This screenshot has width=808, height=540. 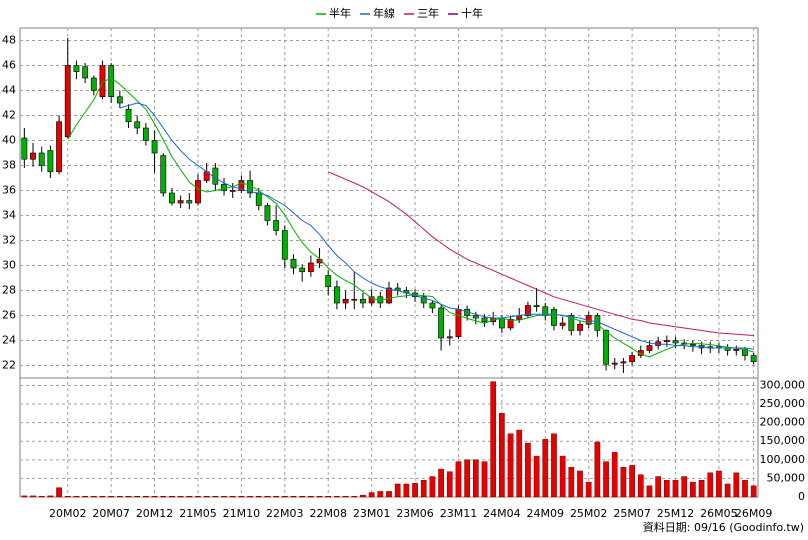 I want to click on y-tick-label: 28, so click(x=9, y=290).